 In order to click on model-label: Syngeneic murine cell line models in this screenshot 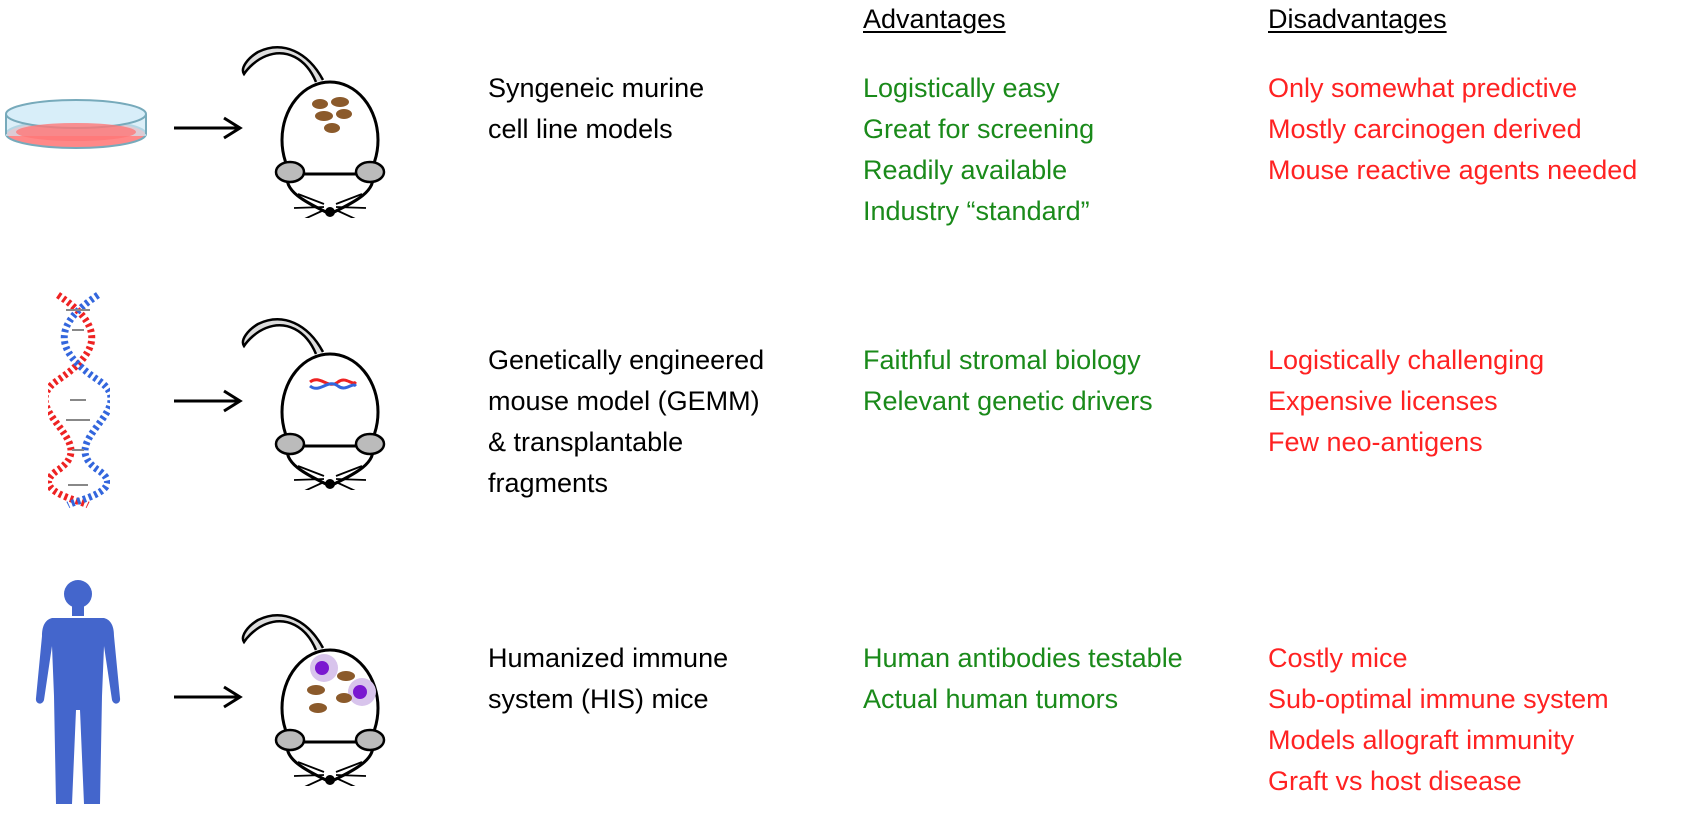, I will do `click(596, 108)`.